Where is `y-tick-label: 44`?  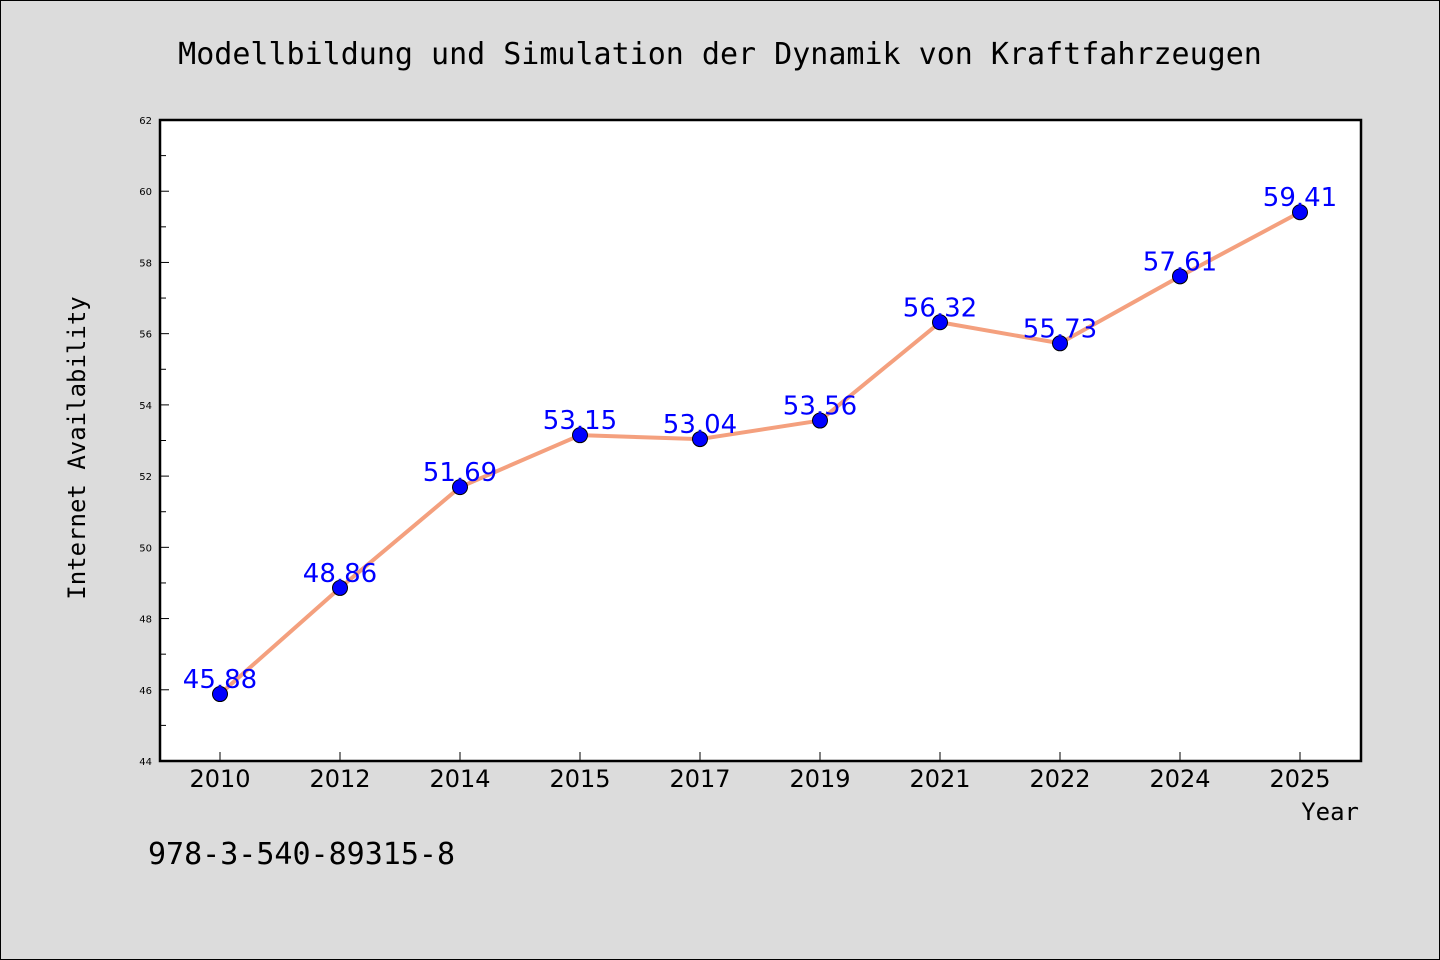 y-tick-label: 44 is located at coordinates (145, 762).